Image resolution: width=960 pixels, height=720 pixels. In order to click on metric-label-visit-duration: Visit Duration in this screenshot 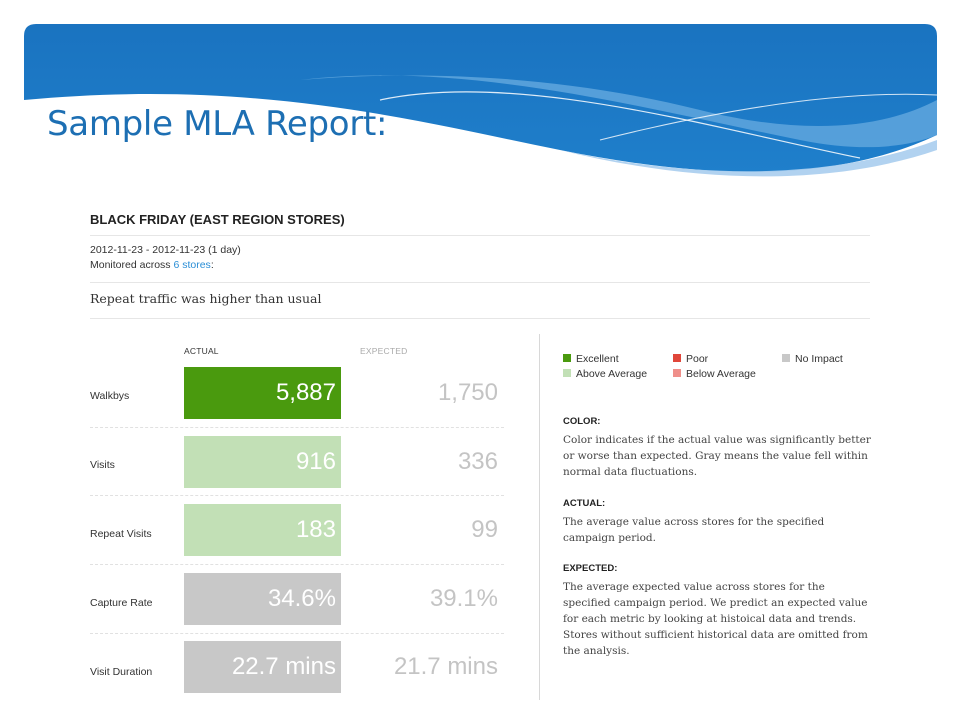, I will do `click(121, 672)`.